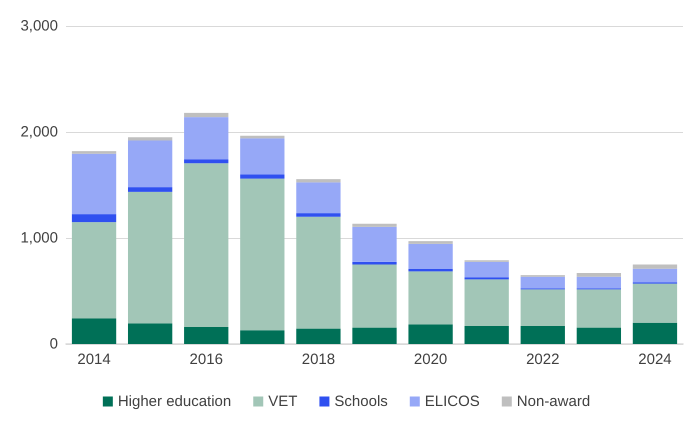  Describe the element at coordinates (361, 401) in the screenshot. I see `legend-label: Schools` at that location.